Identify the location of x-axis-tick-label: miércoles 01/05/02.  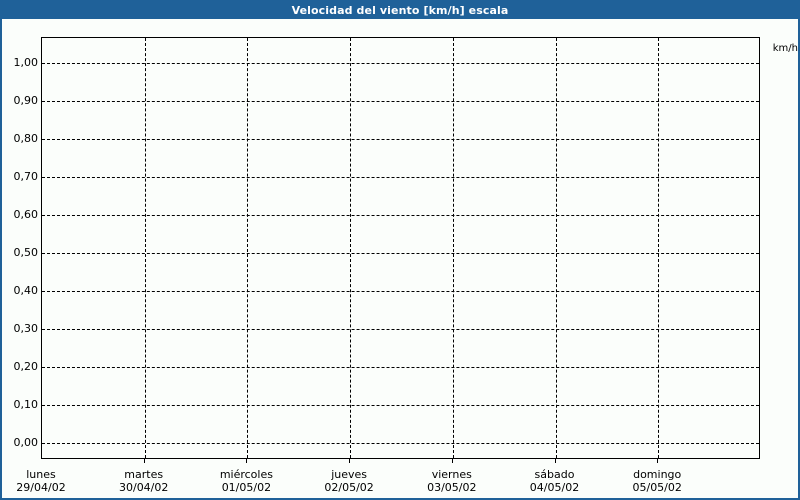
(246, 481).